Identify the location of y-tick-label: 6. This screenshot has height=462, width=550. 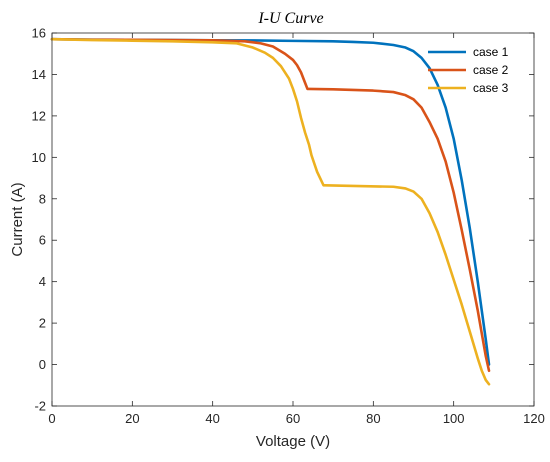
(42, 240).